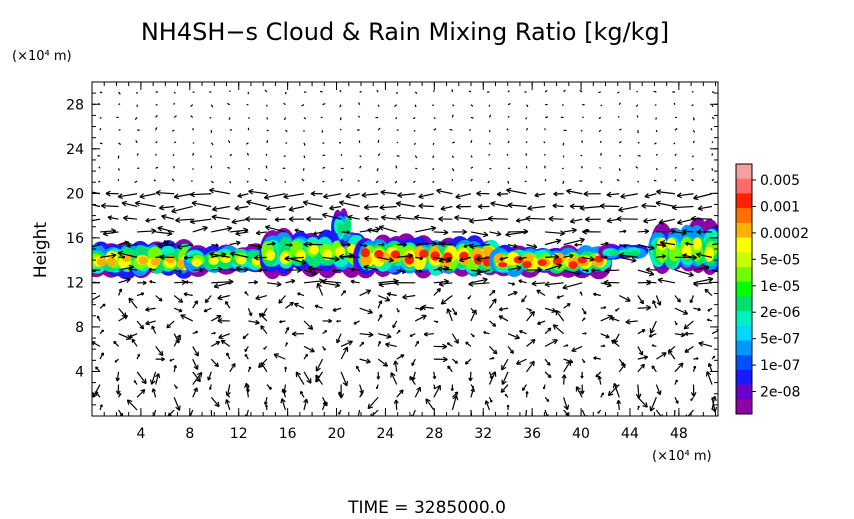  I want to click on time-footer: TIME = 3285000.0, so click(426, 508).